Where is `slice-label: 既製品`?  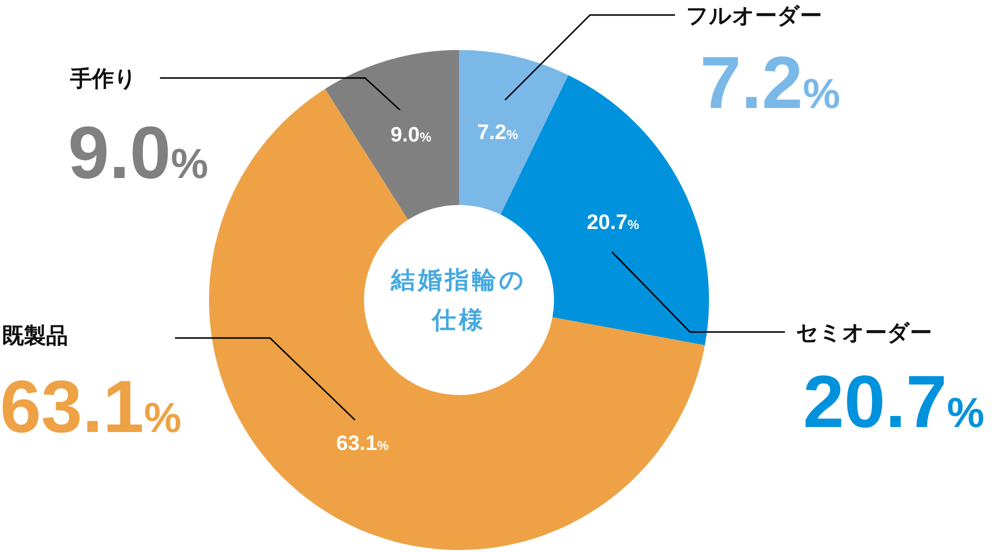 slice-label: 既製品 is located at coordinates (35, 335).